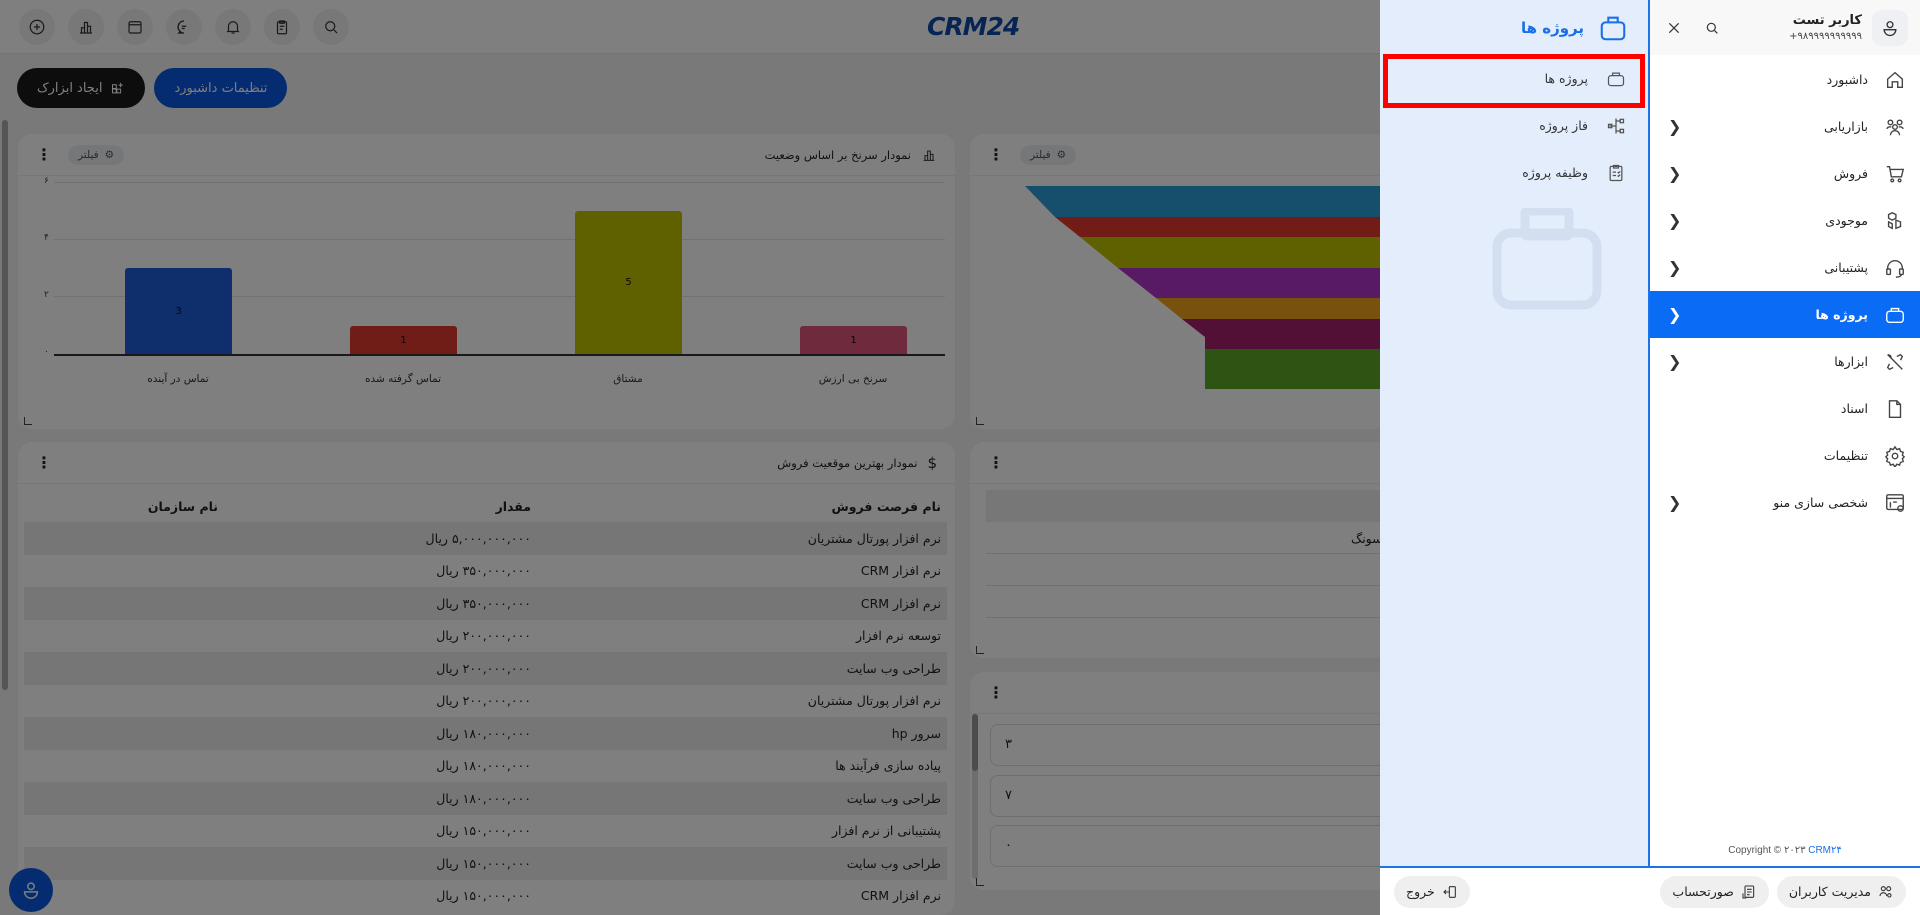  What do you see at coordinates (1552, 27) in the screenshot?
I see `submenu-title: پروژه ها` at bounding box center [1552, 27].